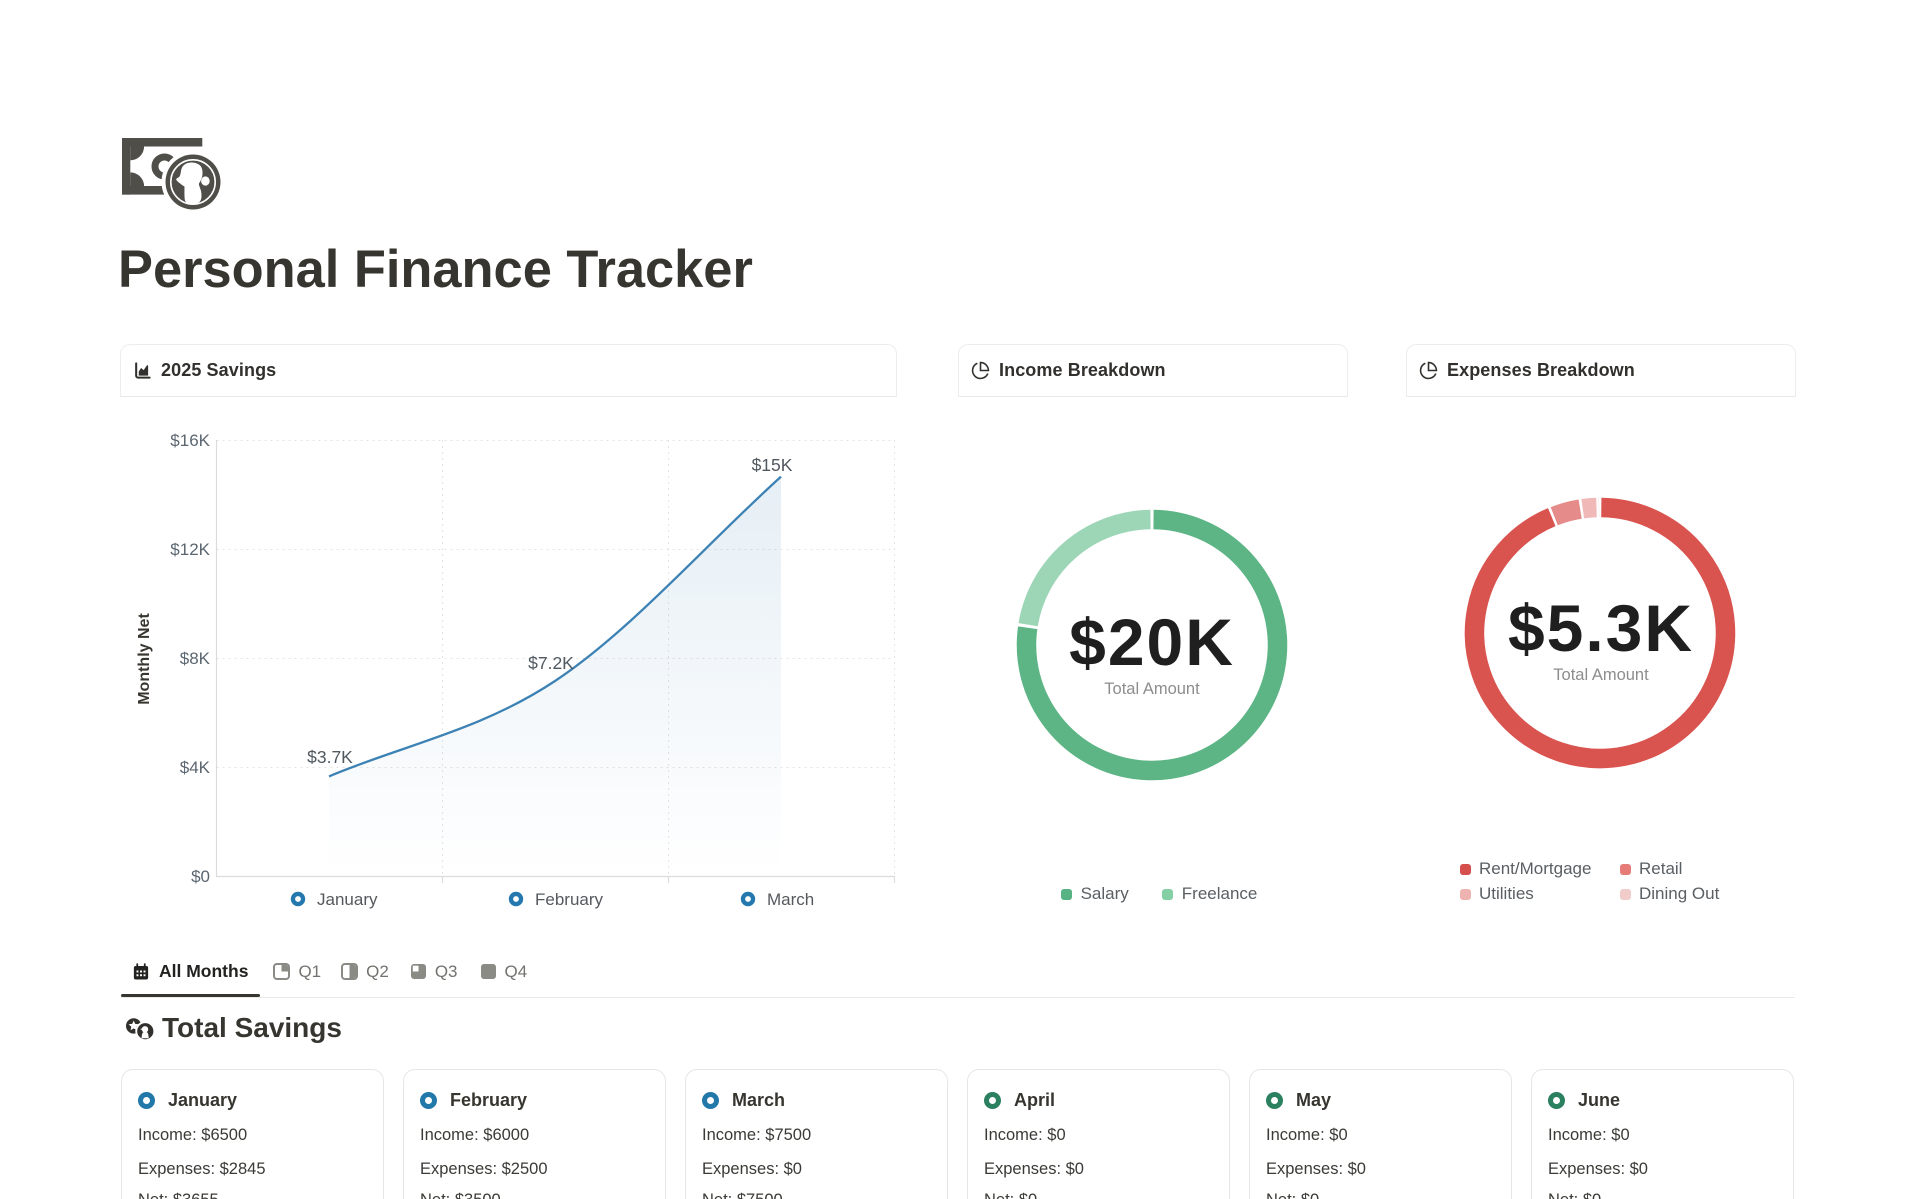 The height and width of the screenshot is (1199, 1920). I want to click on svg-text: $5.3K, so click(1601, 628).